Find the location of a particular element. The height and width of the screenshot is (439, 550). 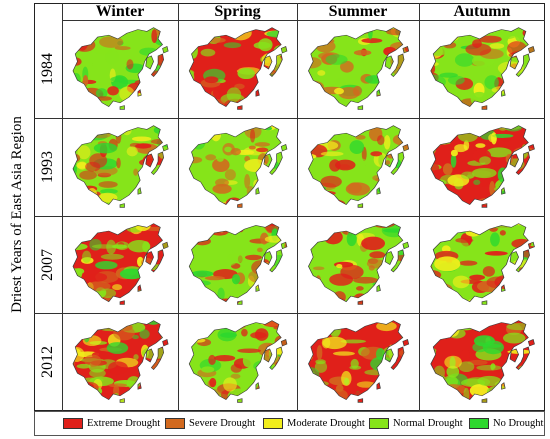

map-1984-spring is located at coordinates (237, 69).